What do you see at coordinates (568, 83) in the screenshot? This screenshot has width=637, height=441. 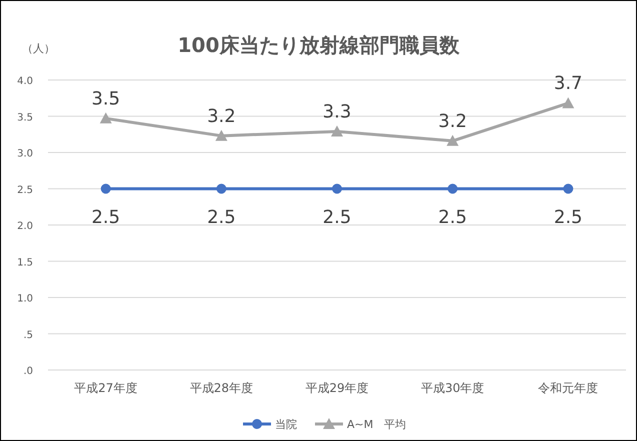 I see `data-label: 3.7` at bounding box center [568, 83].